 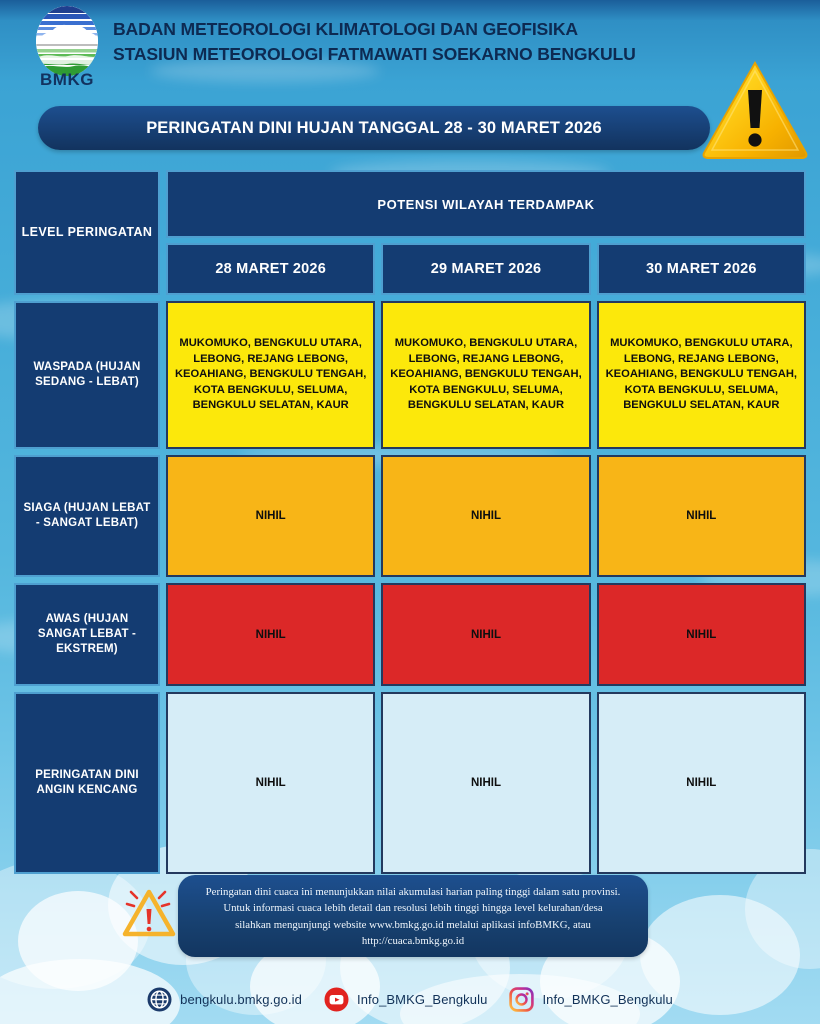 I want to click on social-footer: bengkulu.bmkg.go.id Info_BMKG_Bengkulu, so click(x=410, y=999).